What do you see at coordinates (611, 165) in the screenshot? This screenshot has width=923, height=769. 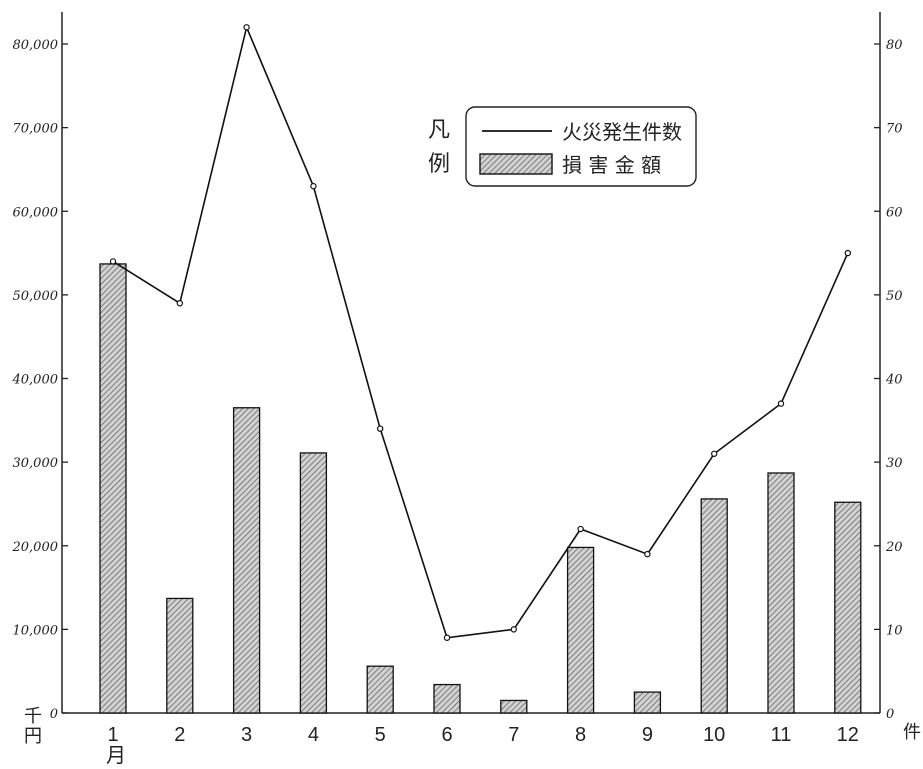 I see `legend-bar-label: 損 害 金 額` at bounding box center [611, 165].